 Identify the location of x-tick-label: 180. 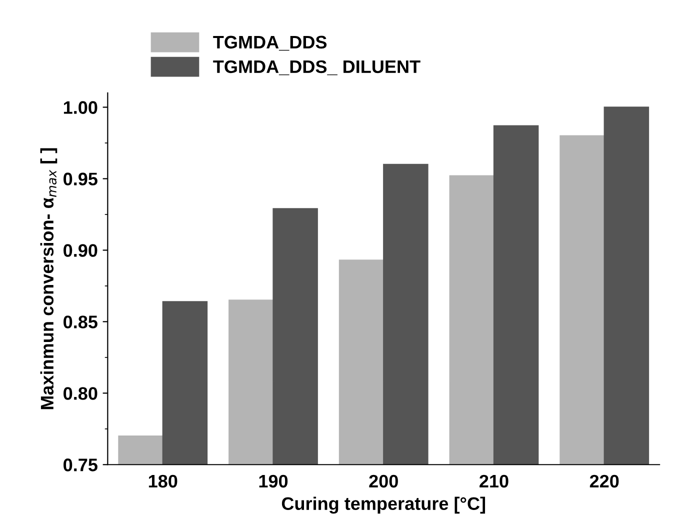
(163, 481).